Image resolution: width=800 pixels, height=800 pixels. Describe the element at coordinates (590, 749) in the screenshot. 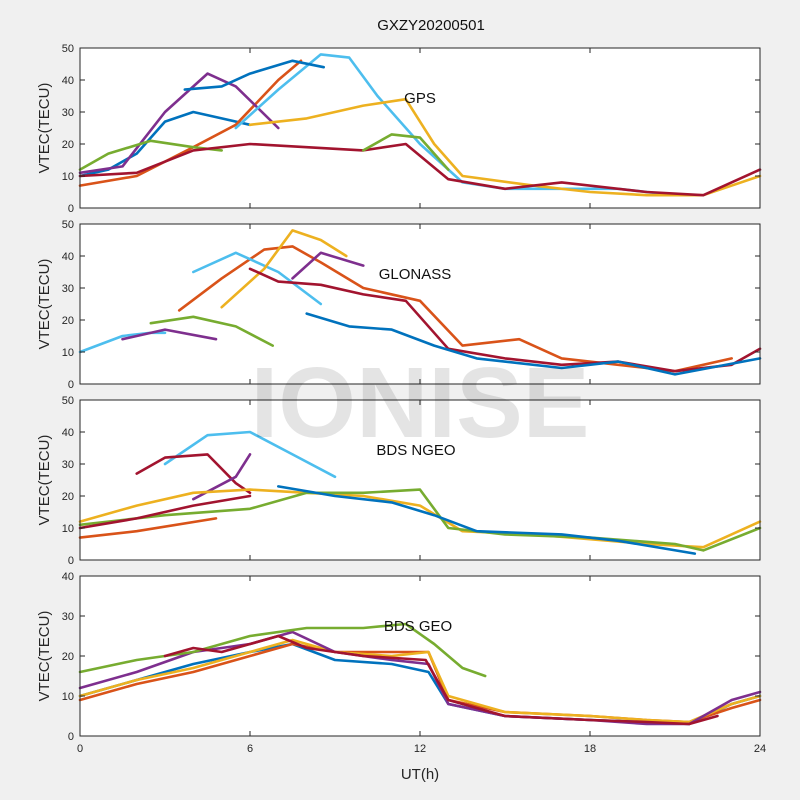

I see `x-tick-label: 18` at that location.